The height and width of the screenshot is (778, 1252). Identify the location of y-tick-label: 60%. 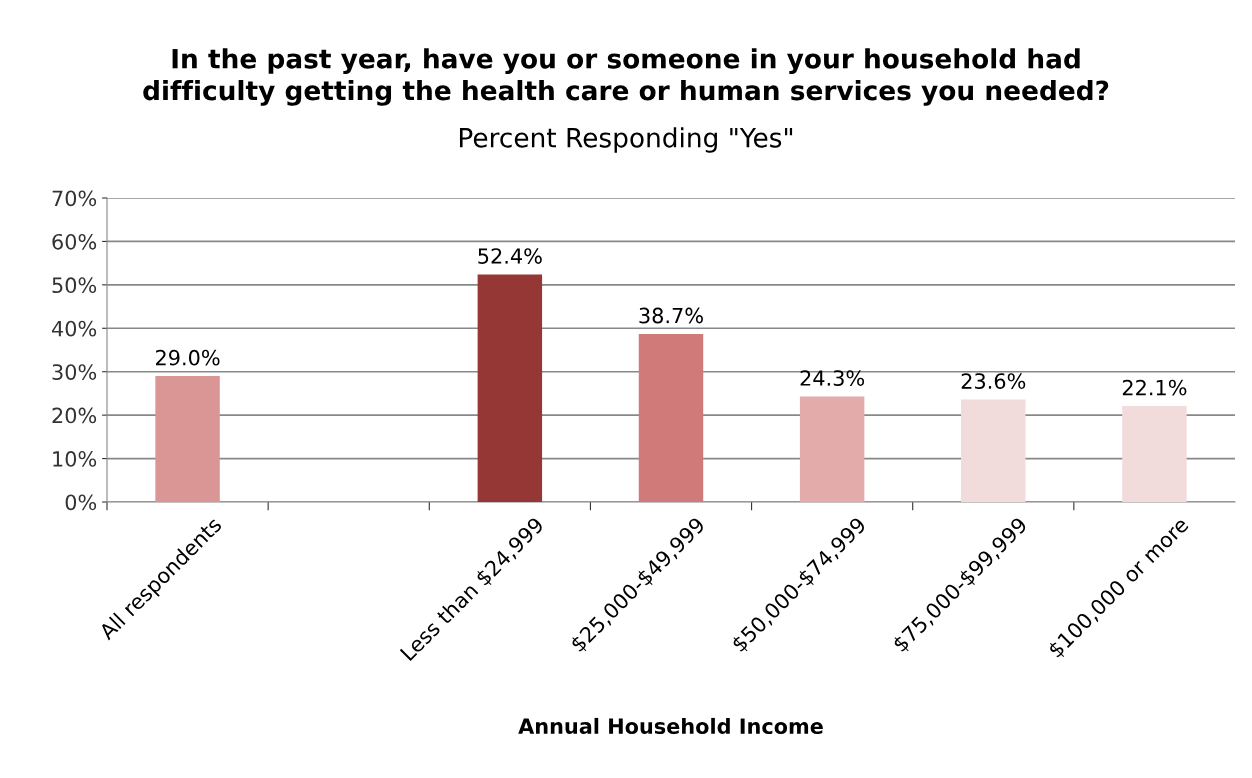
(74, 241).